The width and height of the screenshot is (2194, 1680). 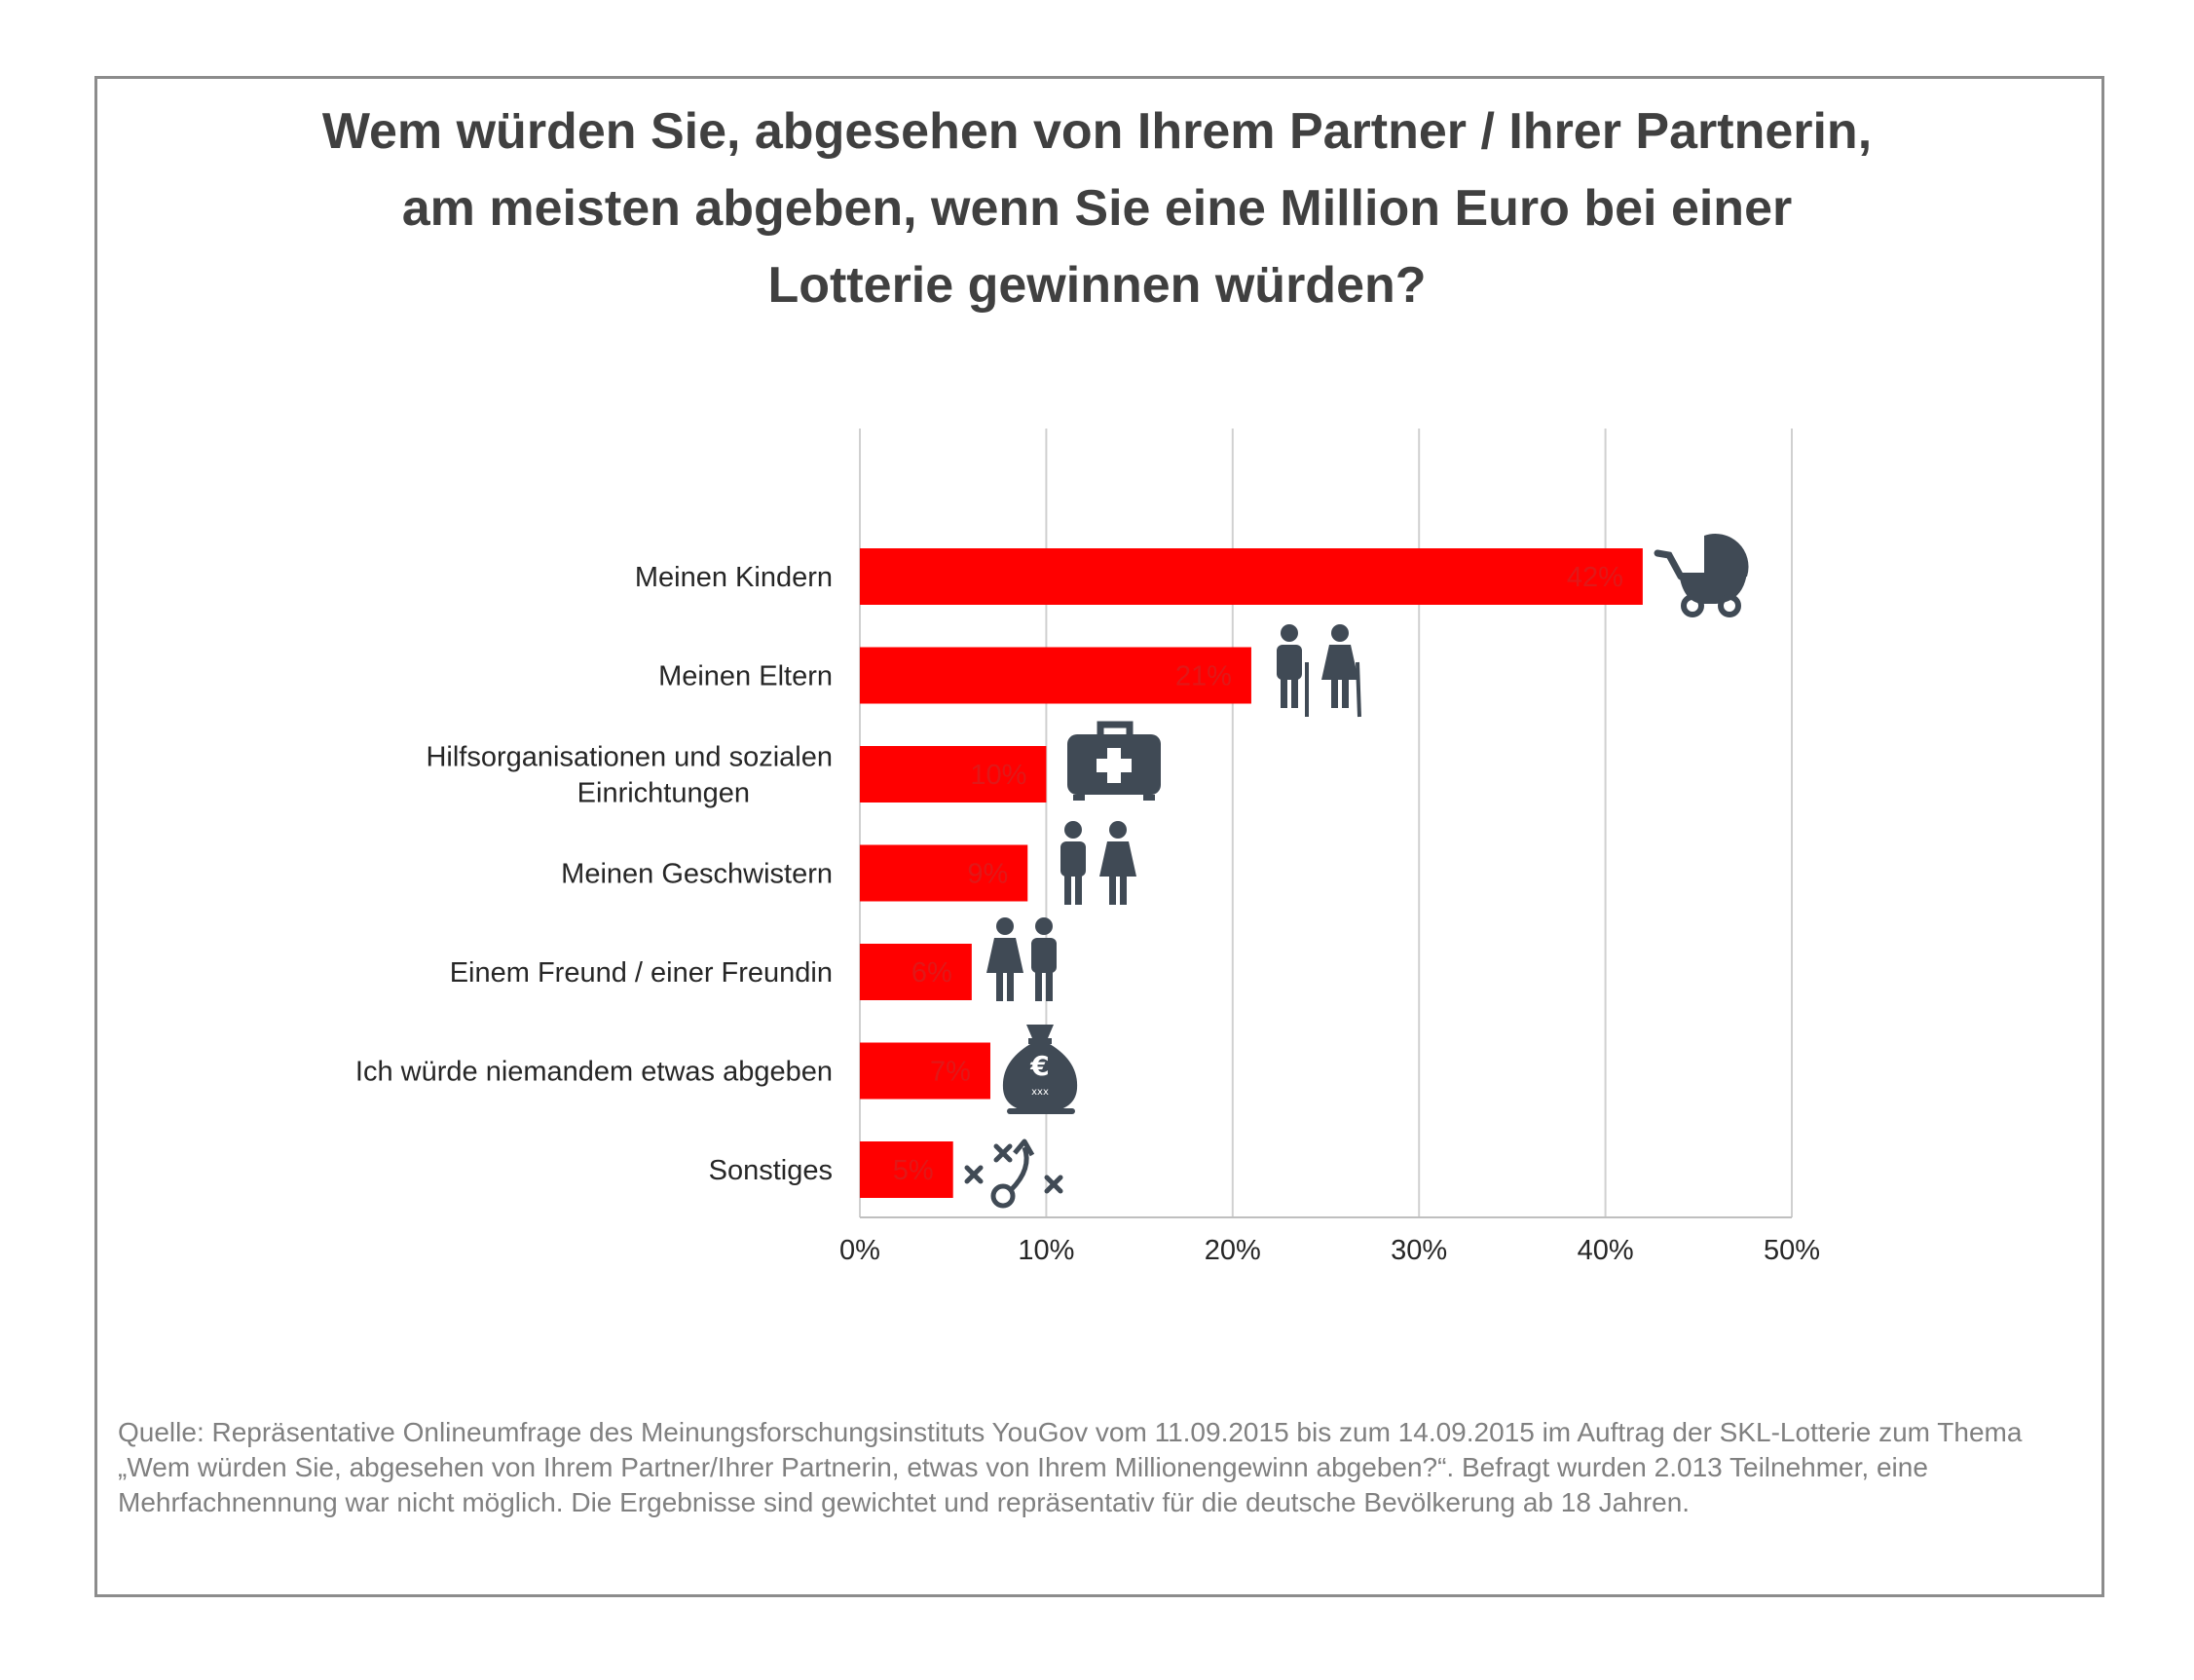 I want to click on x-tick-label: 0%, so click(x=859, y=1250).